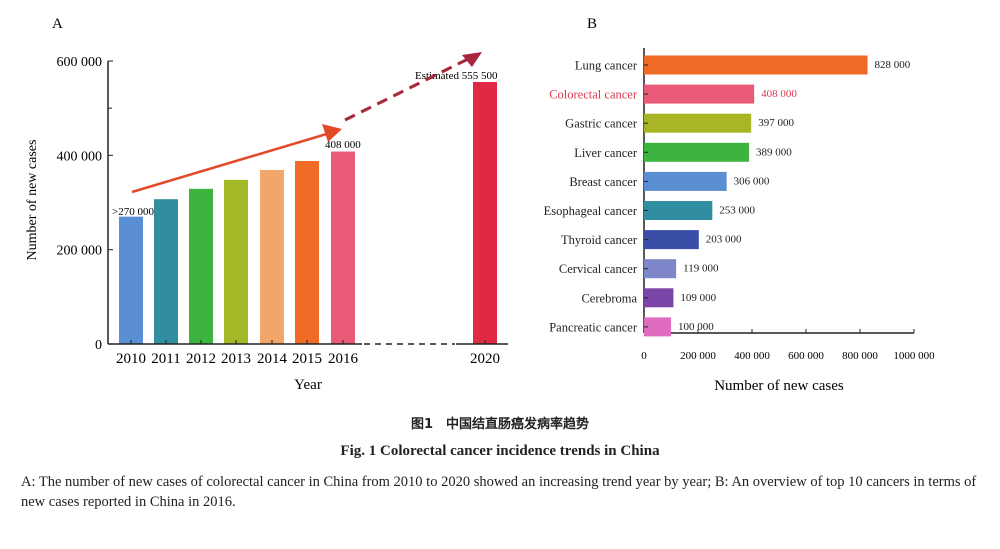 The width and height of the screenshot is (1000, 549). I want to click on bar-gastric-cancer, so click(698, 123).